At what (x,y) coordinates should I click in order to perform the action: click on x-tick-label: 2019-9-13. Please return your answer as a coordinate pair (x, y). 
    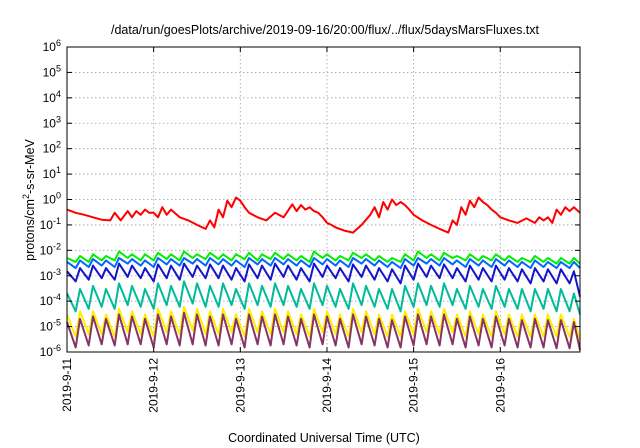
    Looking at the image, I should click on (240, 385).